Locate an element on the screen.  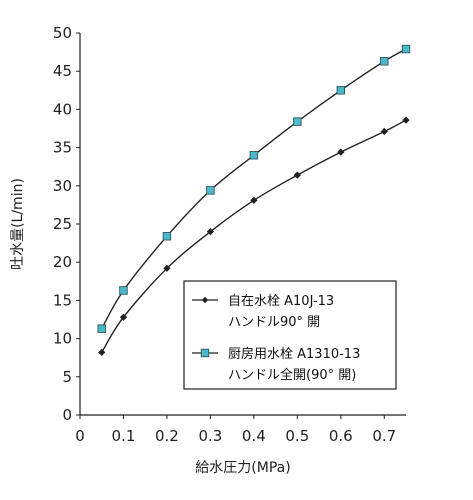
x-tick-labels: 0 0.1 0.2 0.3 0.4 0.5 0.6 0.7 is located at coordinates (235, 436).